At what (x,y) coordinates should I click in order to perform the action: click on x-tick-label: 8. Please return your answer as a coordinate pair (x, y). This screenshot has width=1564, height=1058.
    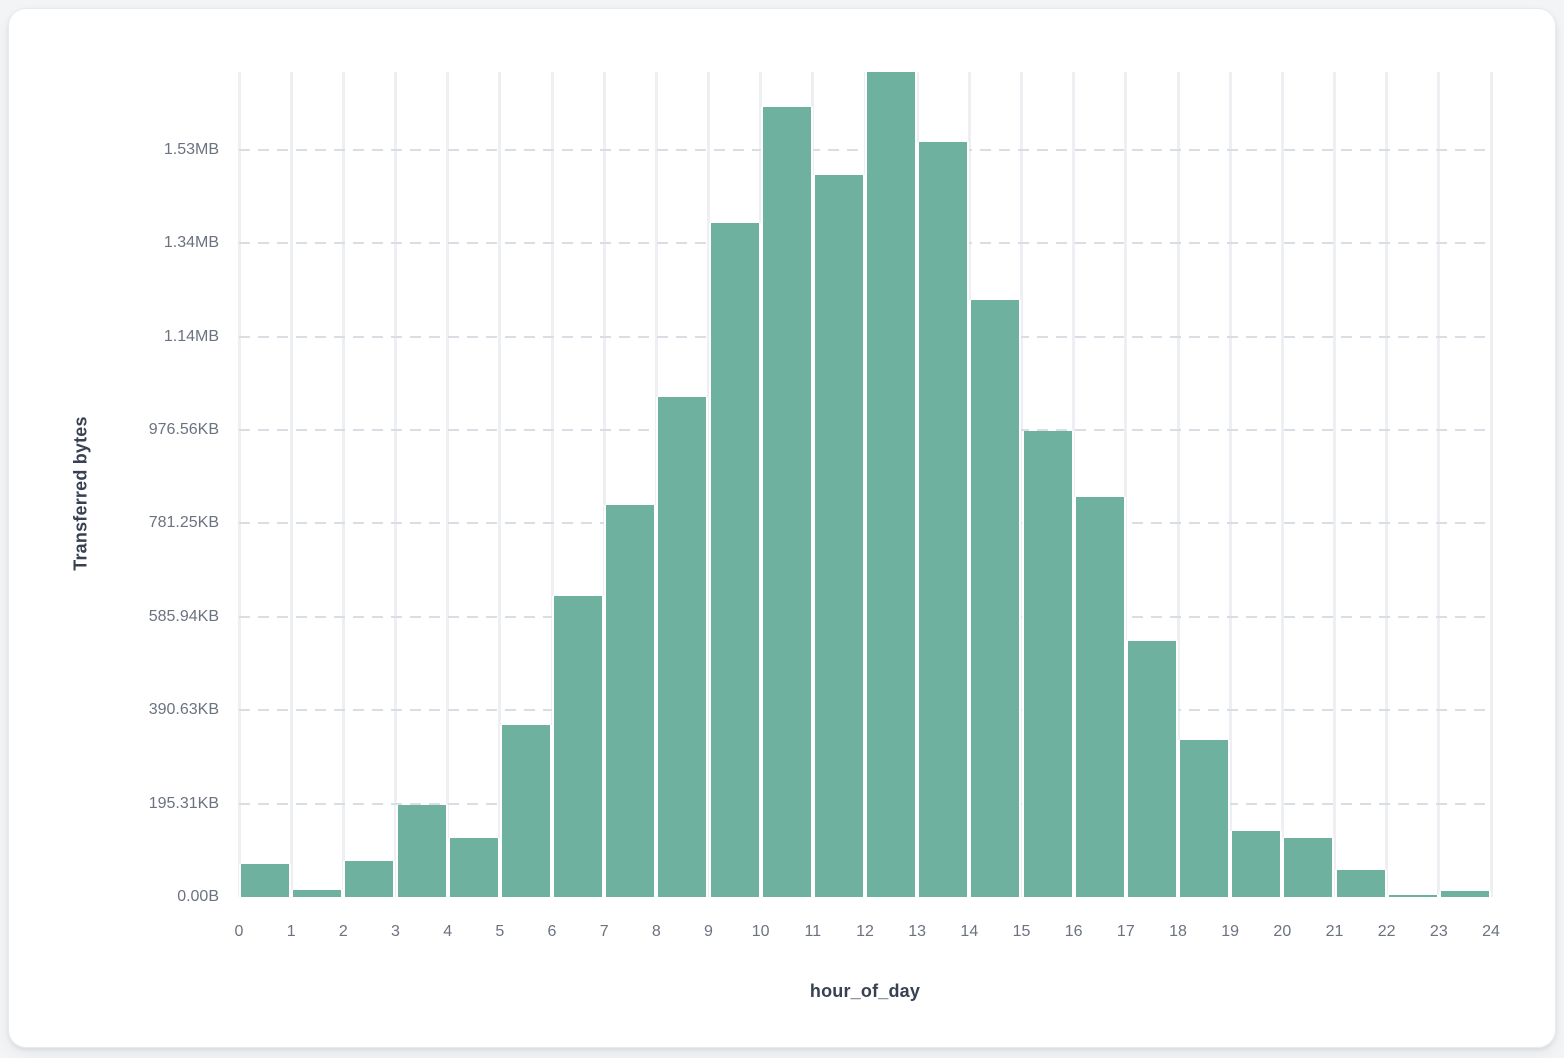
    Looking at the image, I should click on (656, 931).